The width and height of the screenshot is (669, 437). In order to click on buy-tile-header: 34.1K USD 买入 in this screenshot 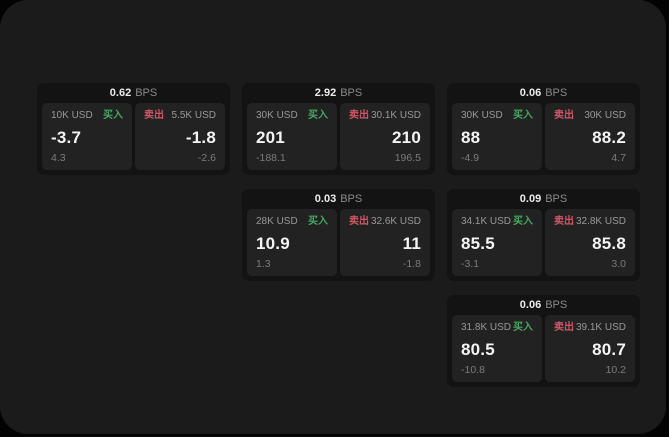, I will do `click(497, 222)`.